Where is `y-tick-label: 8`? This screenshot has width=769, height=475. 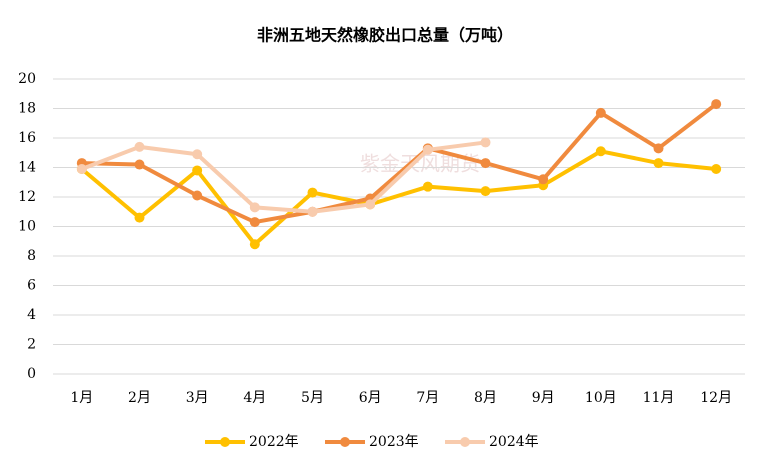 y-tick-label: 8 is located at coordinates (31, 256).